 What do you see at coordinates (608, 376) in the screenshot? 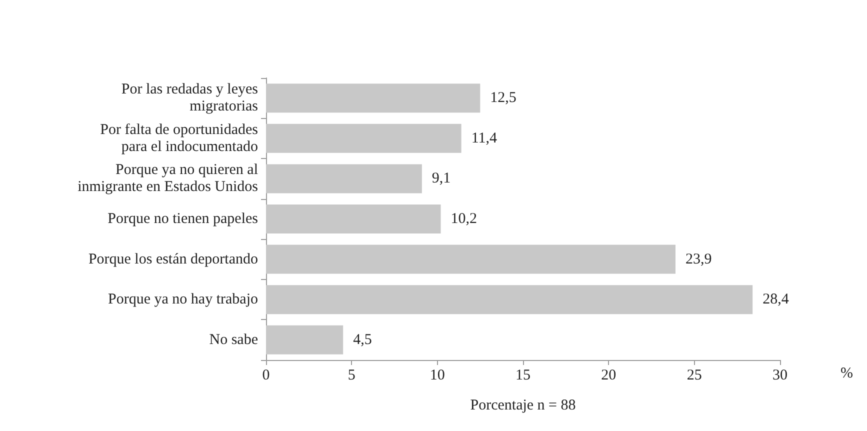
I see `x-tick-label: 20` at bounding box center [608, 376].